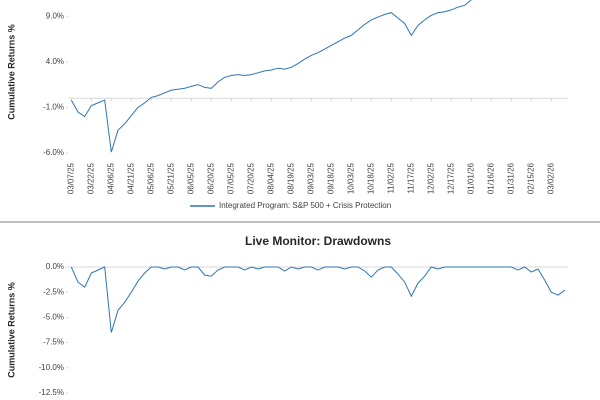 The height and width of the screenshot is (400, 600). I want to click on y-tick-label: -10.0%, so click(51, 367).